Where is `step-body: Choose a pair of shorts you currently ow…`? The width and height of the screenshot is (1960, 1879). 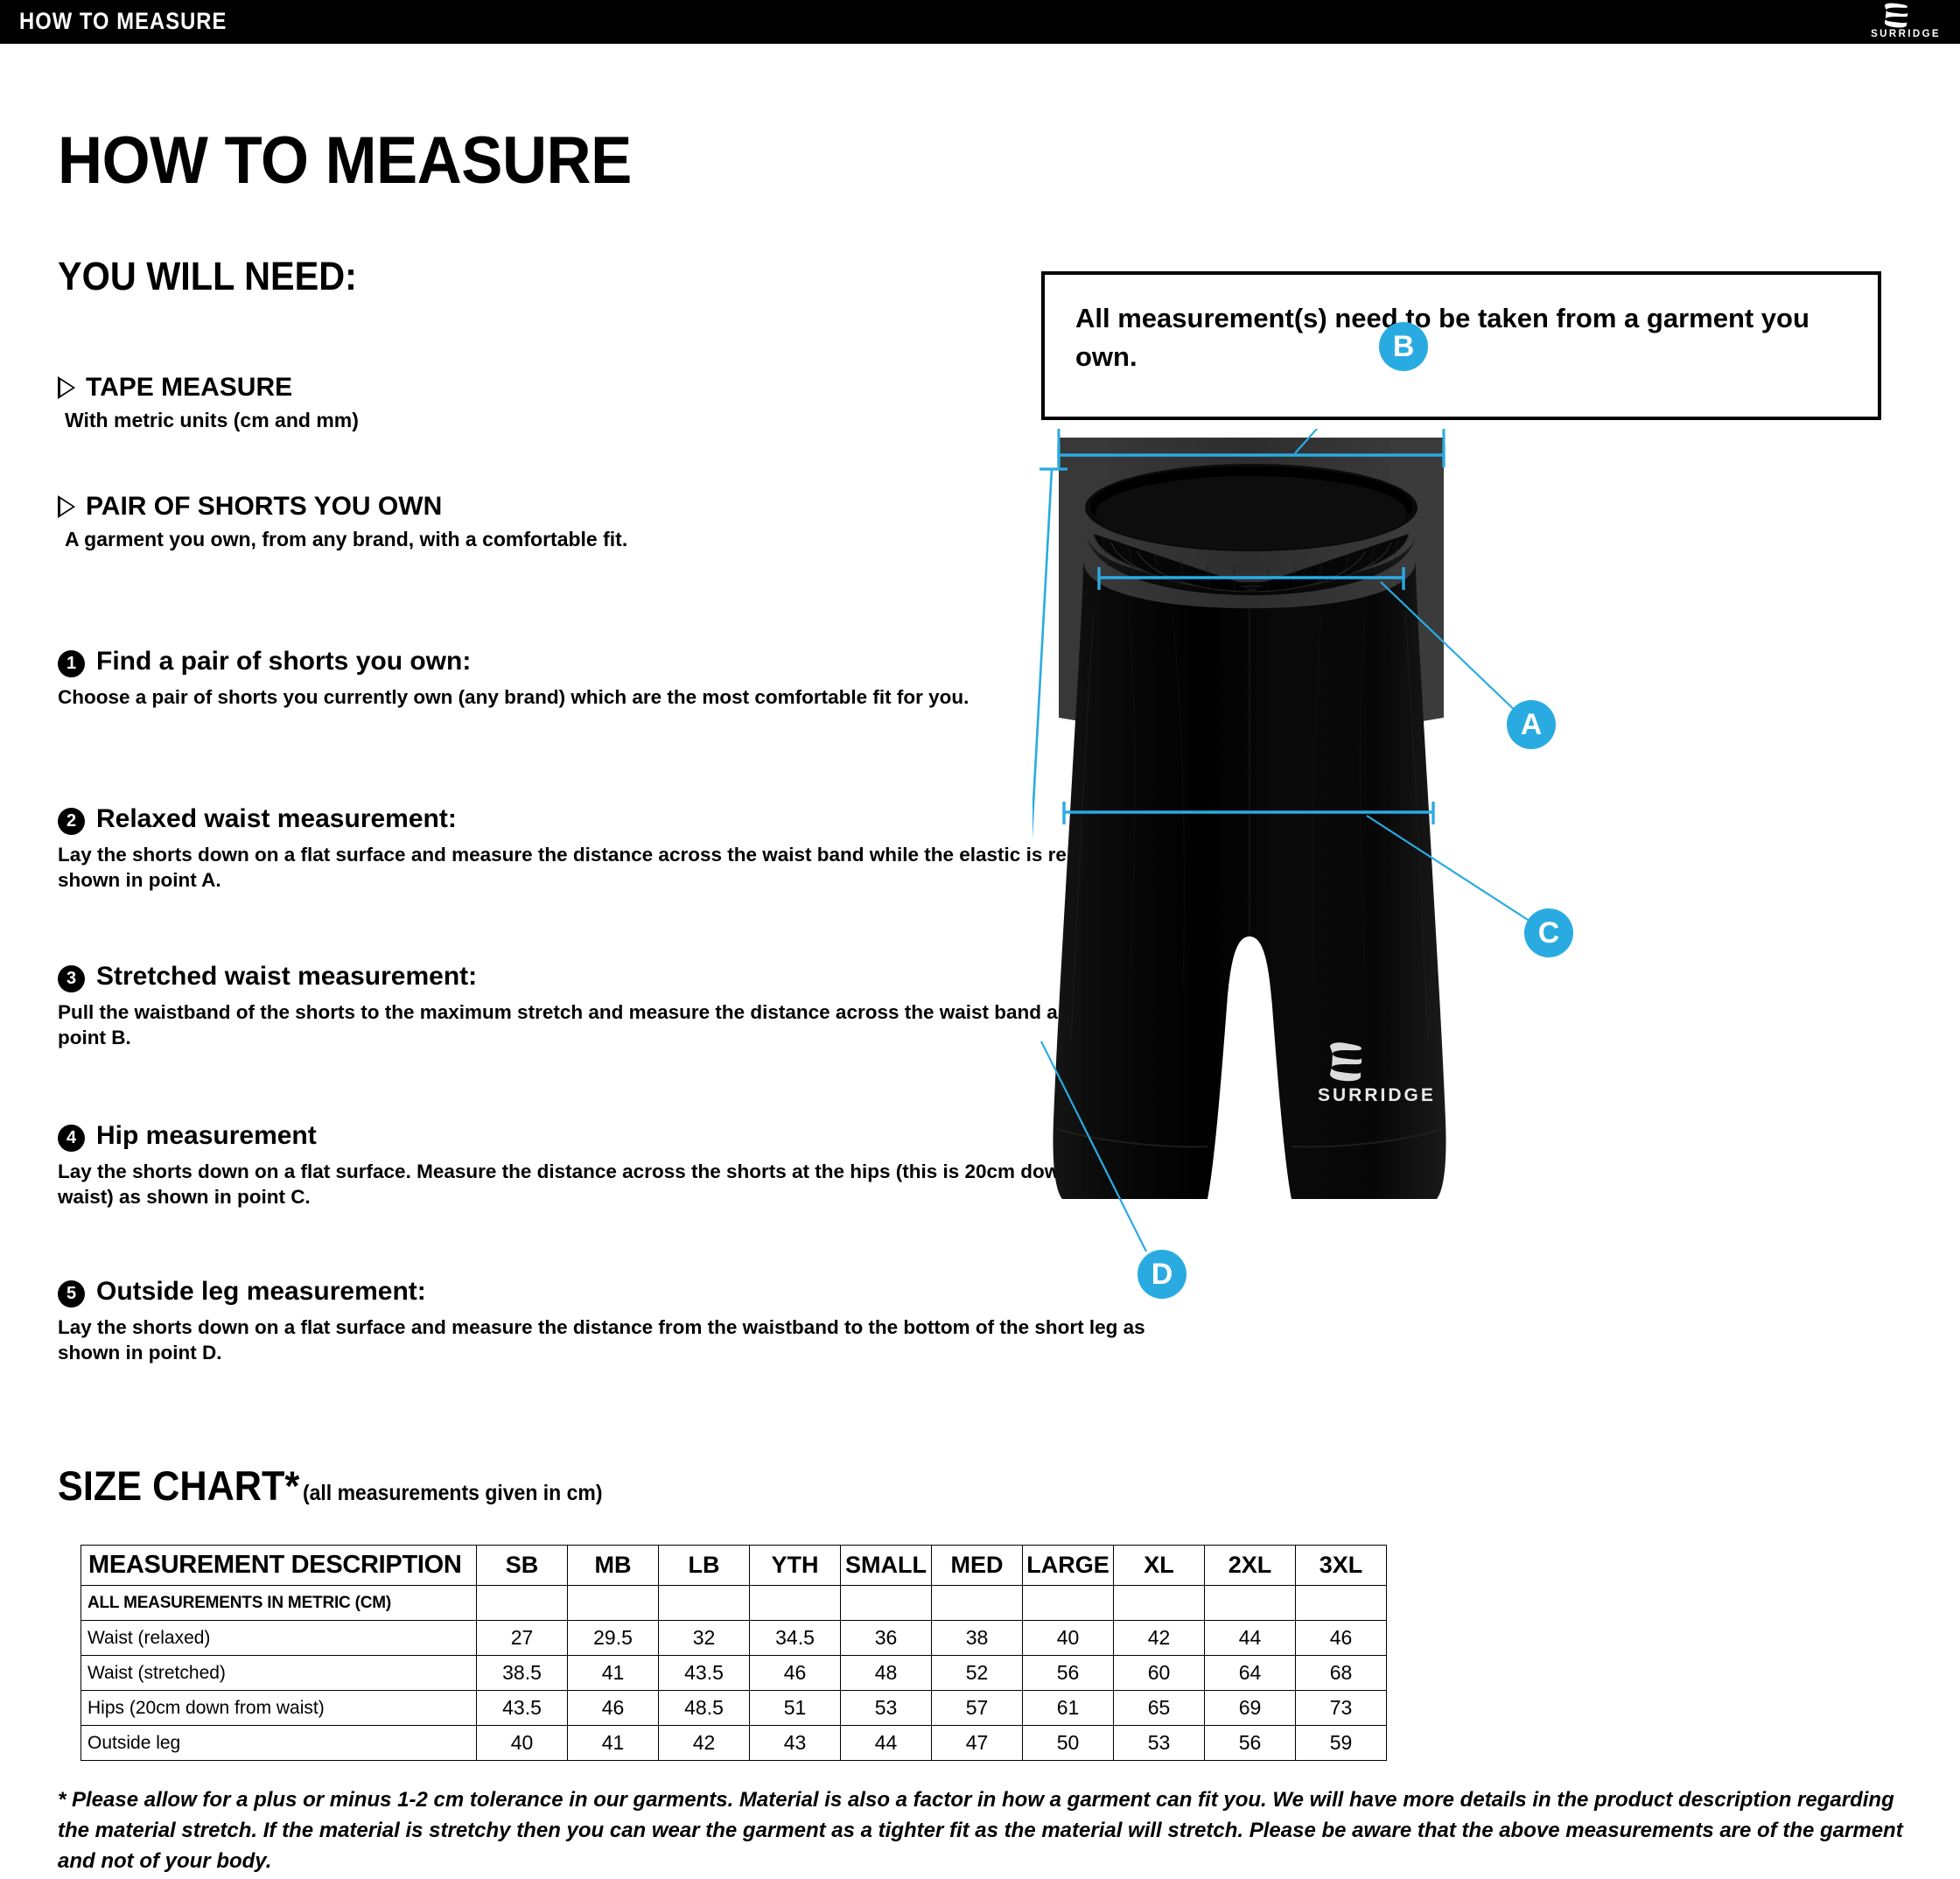
step-body: Choose a pair of shorts you currently ow… is located at coordinates (514, 697).